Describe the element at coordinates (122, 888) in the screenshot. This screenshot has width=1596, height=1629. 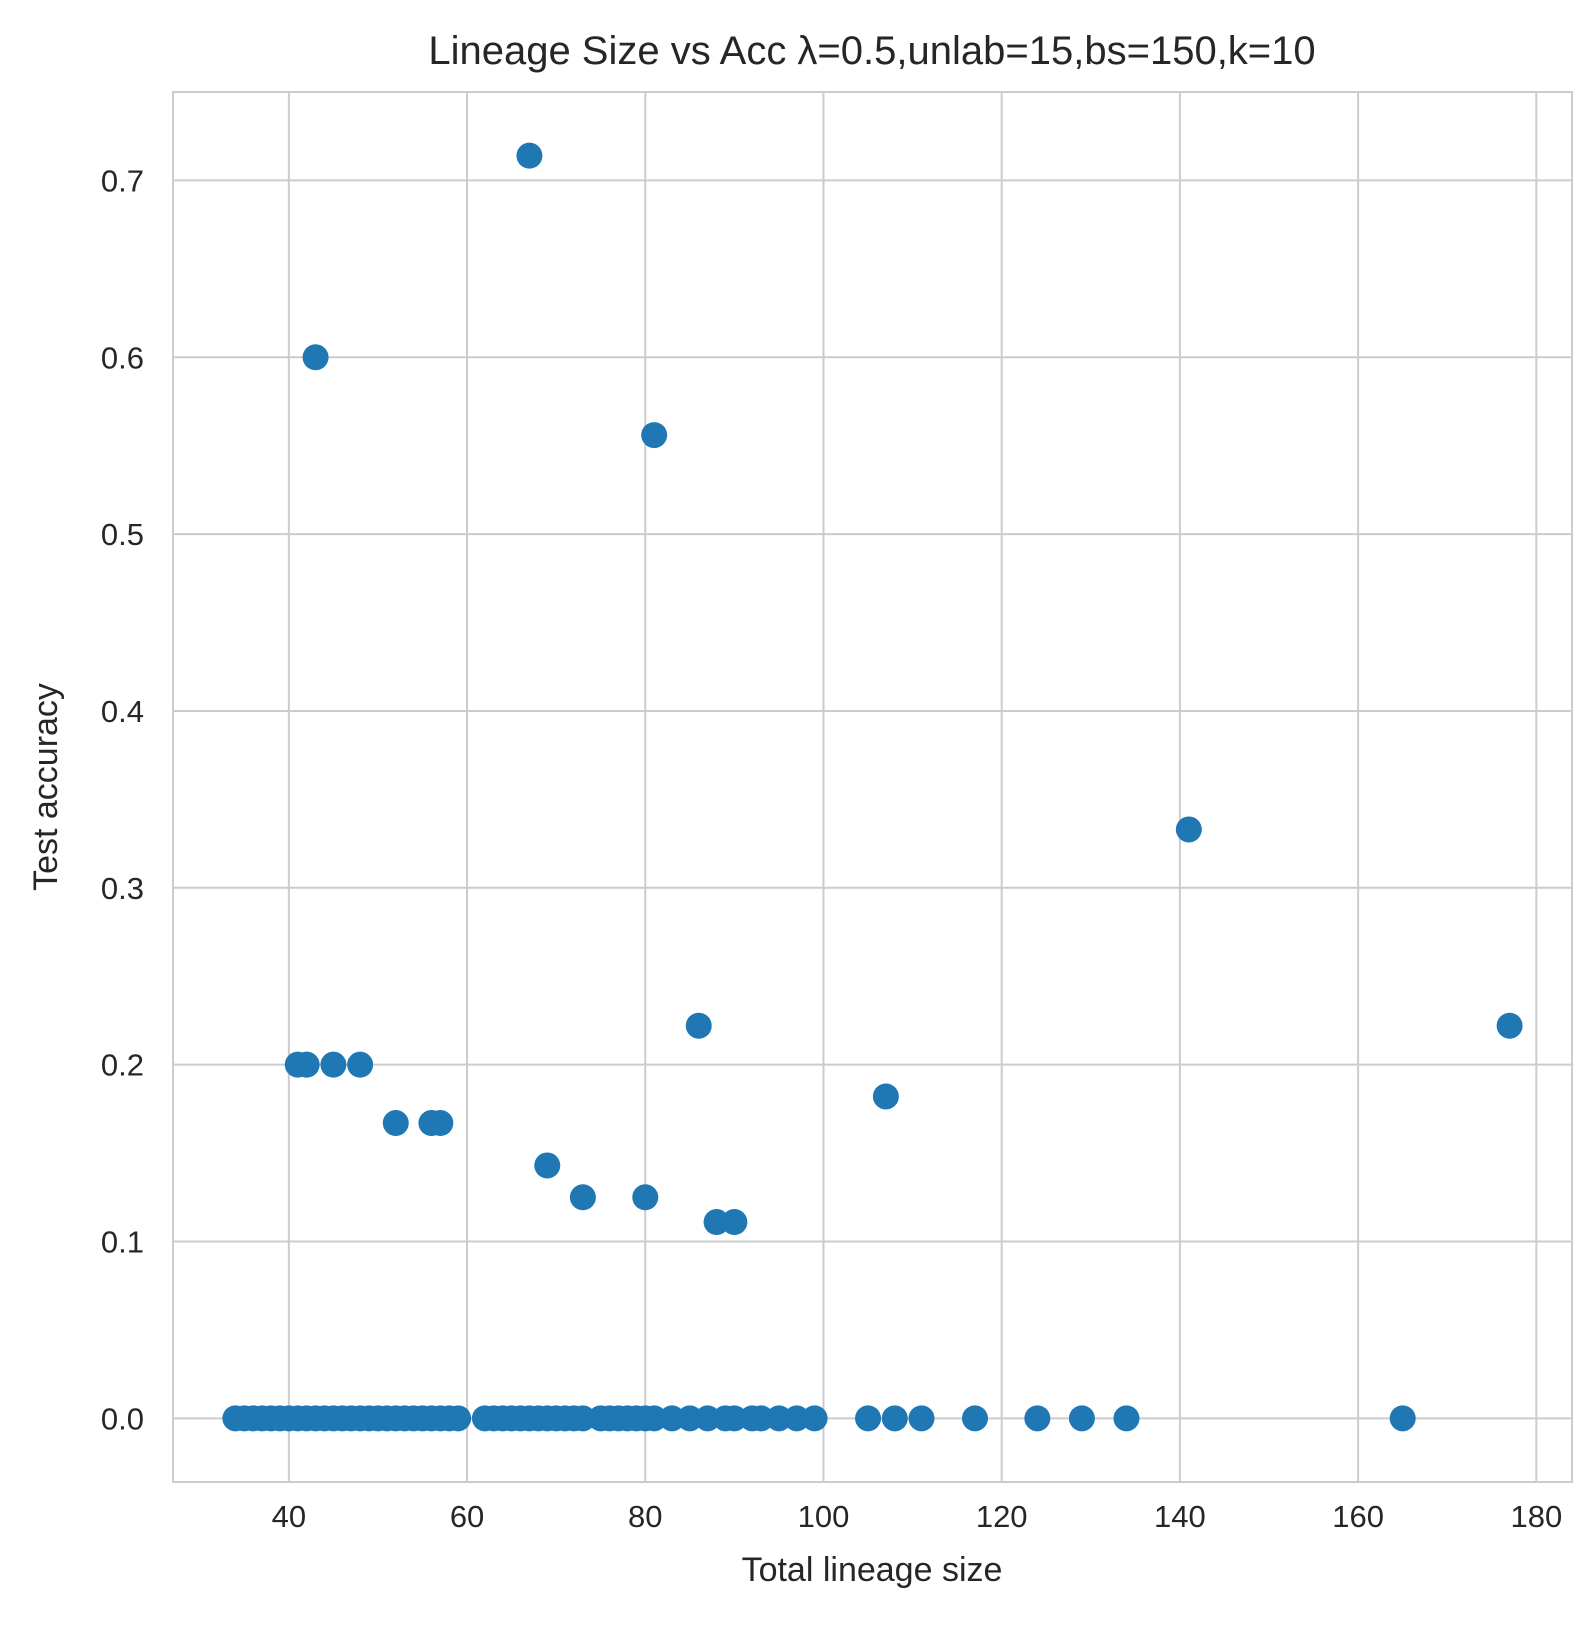
I see `y-tick-label: 0.3` at that location.